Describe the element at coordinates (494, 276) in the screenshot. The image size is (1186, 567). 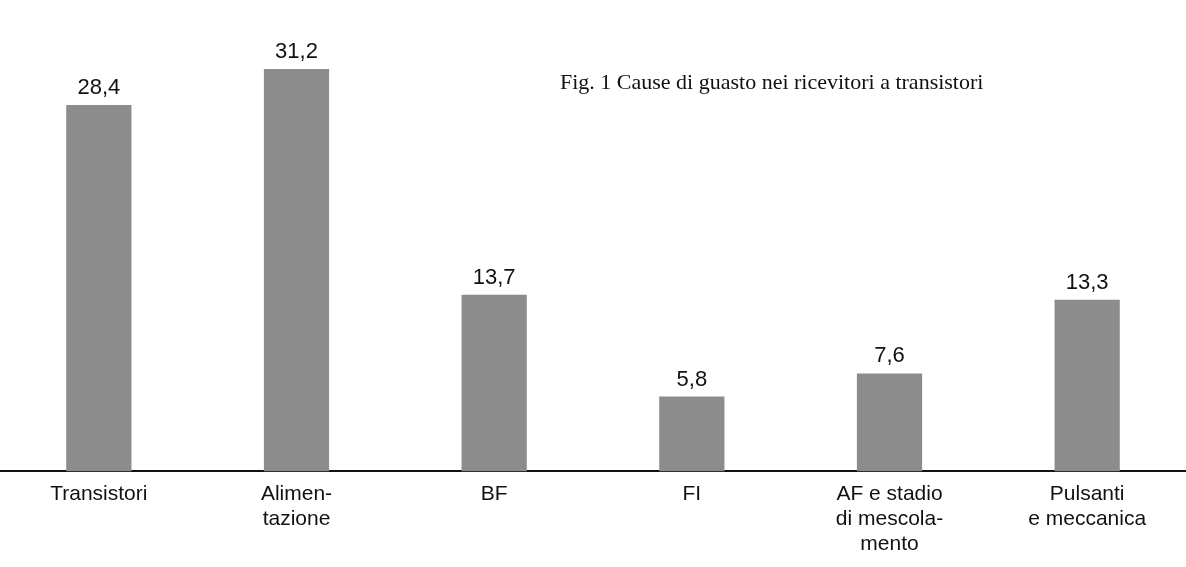
I see `data-label: 13,7` at that location.